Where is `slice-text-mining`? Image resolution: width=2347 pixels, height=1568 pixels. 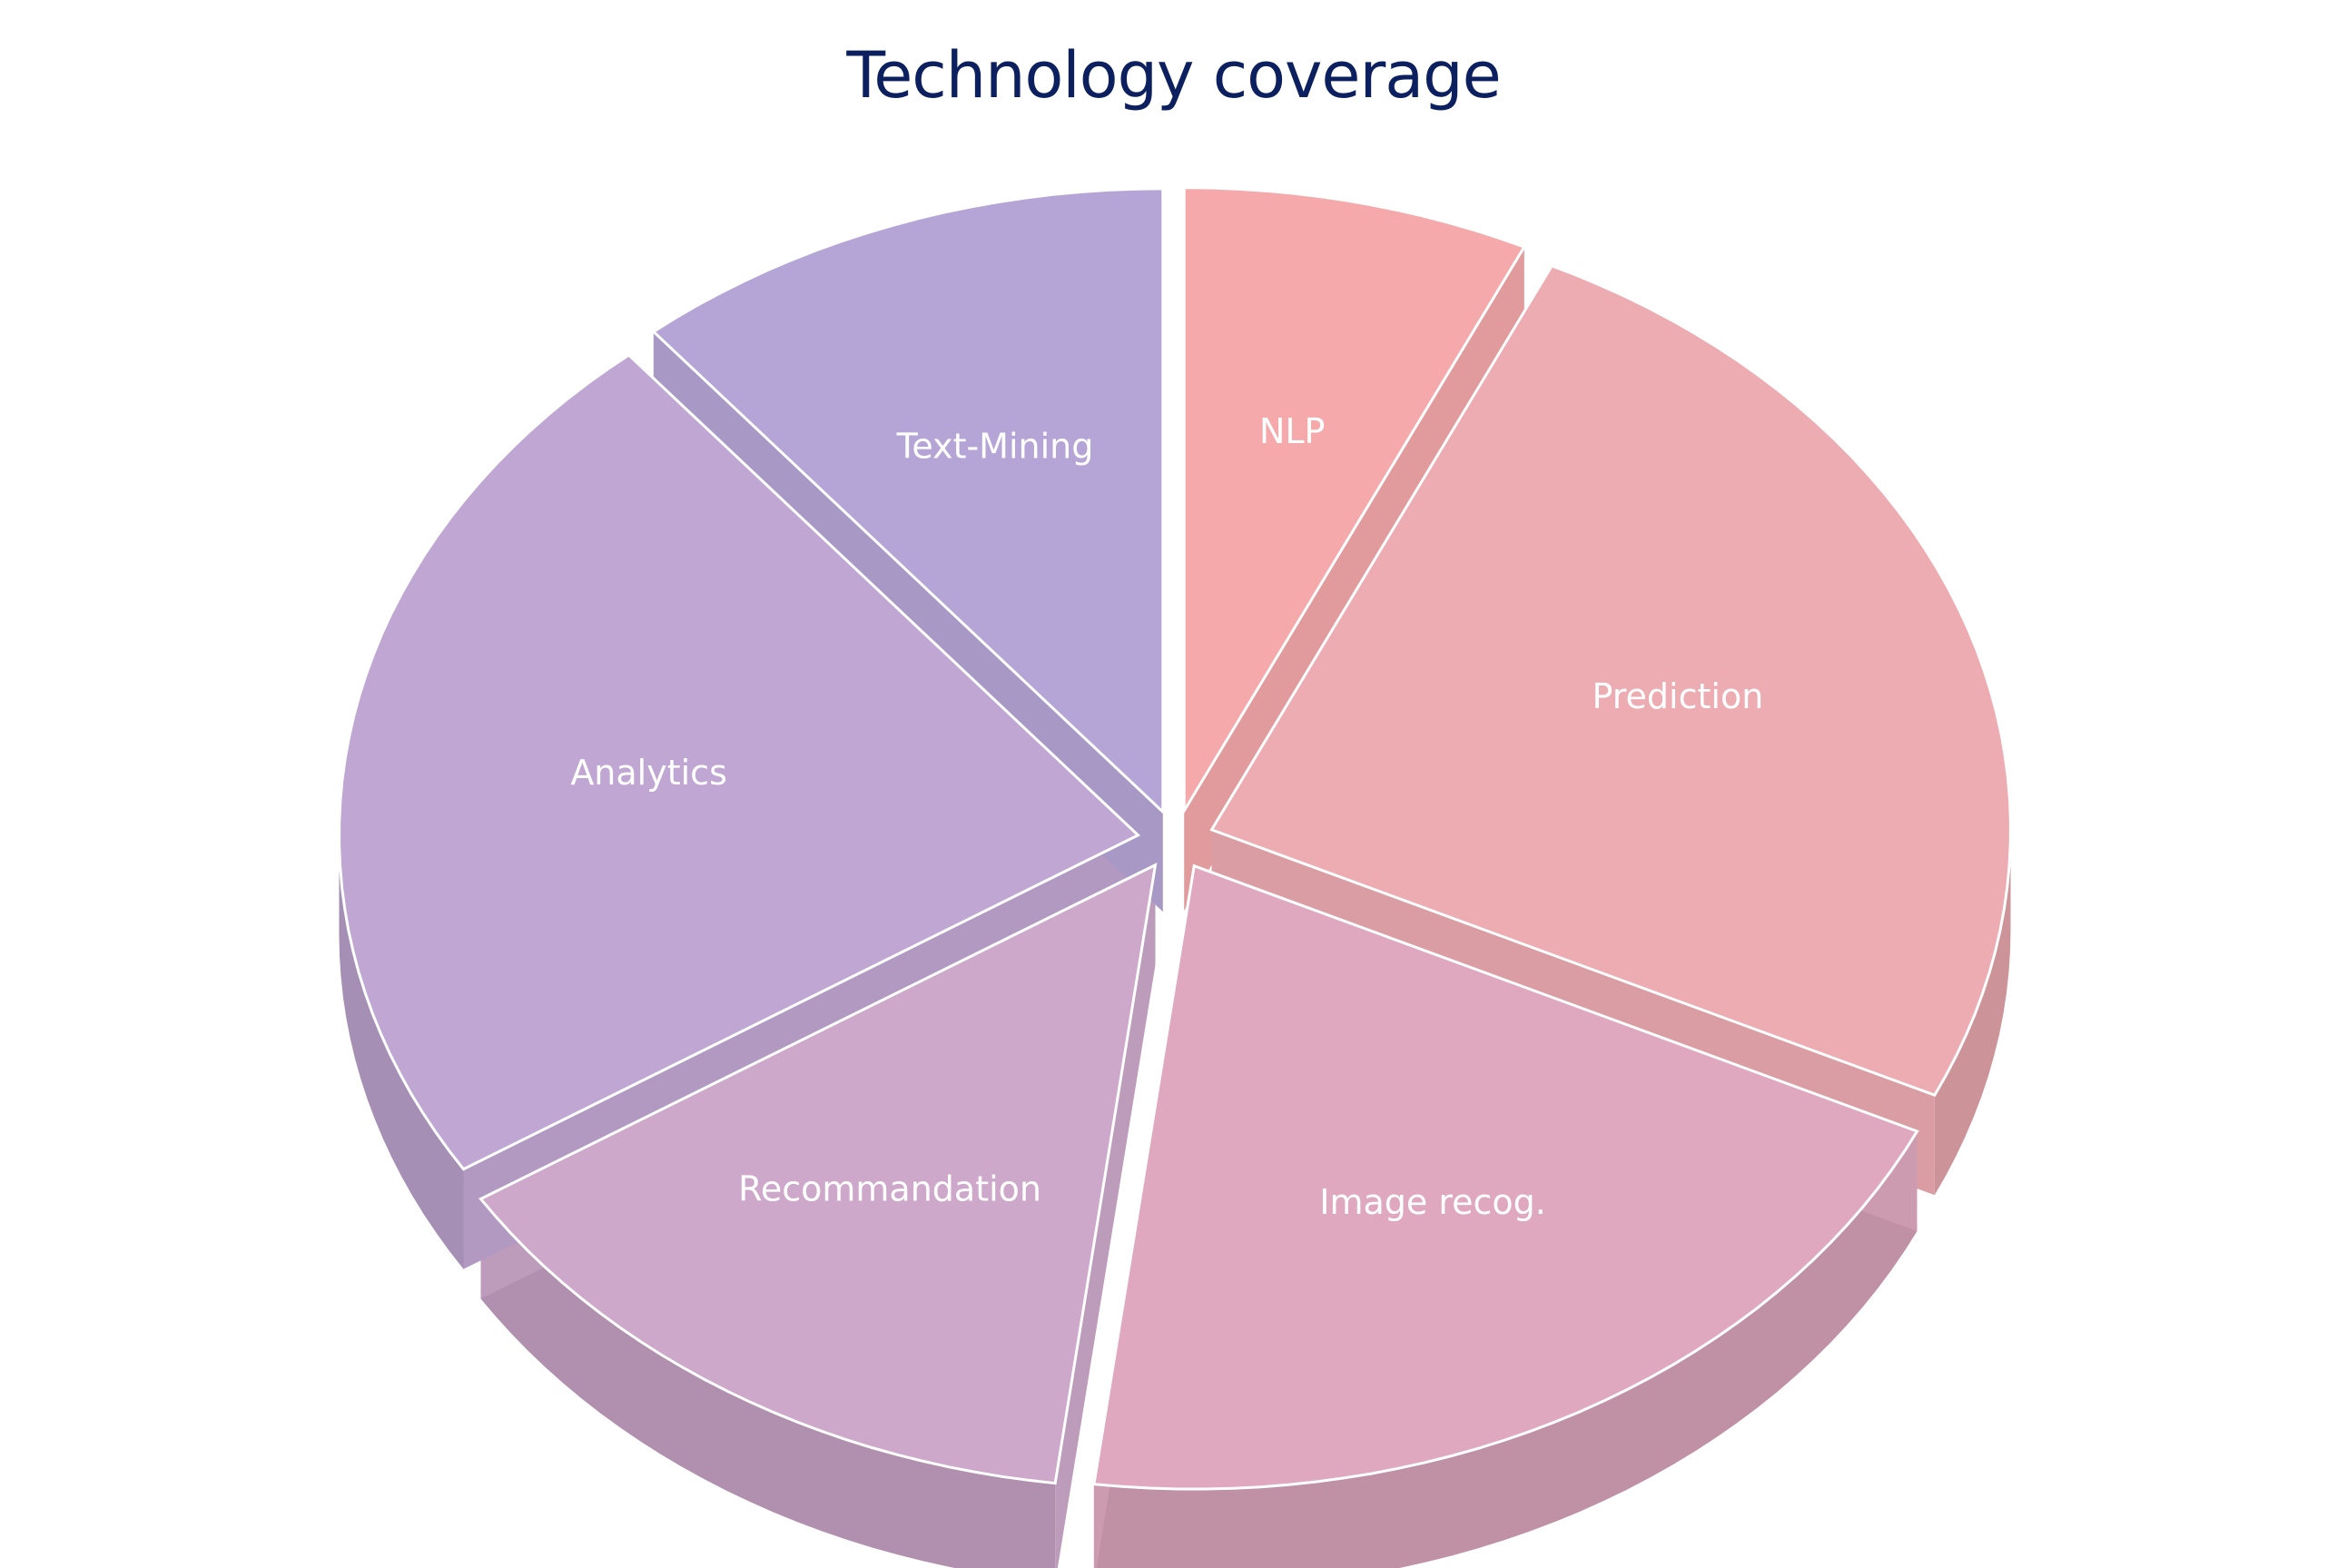 slice-text-mining is located at coordinates (908, 501).